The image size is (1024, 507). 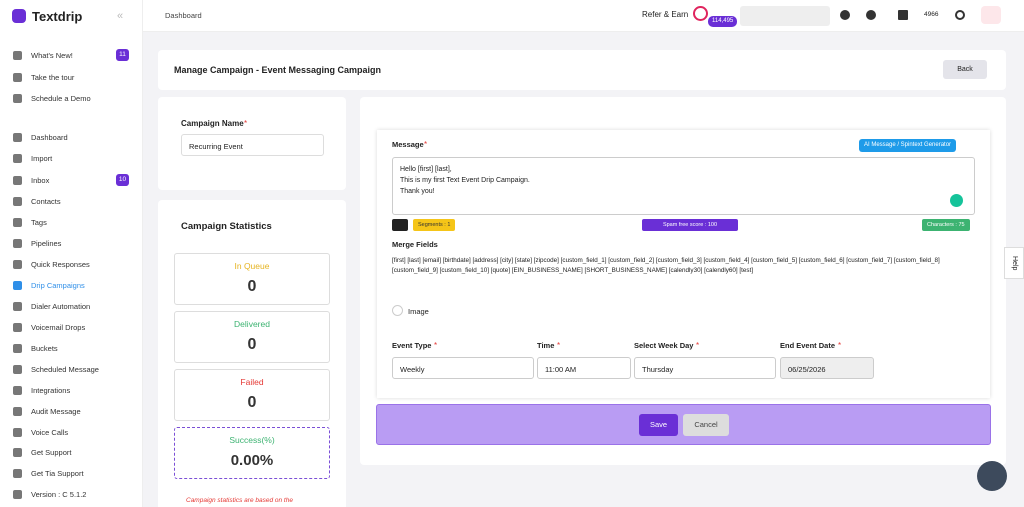 What do you see at coordinates (71, 78) in the screenshot?
I see `nav-item: Take the tour` at bounding box center [71, 78].